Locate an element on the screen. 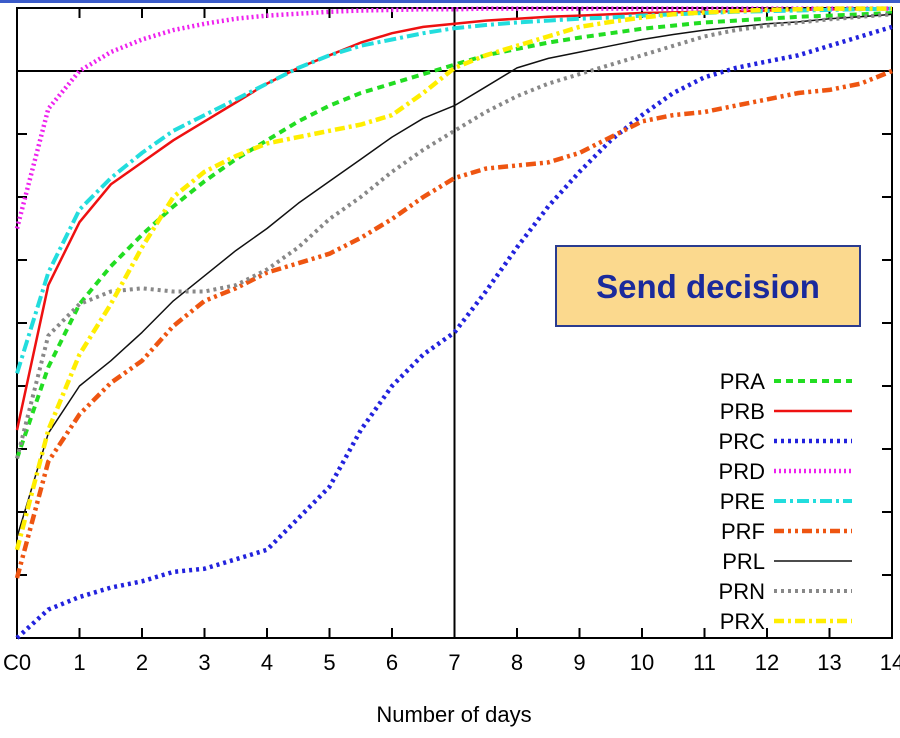 The image size is (900, 738). send-decision-annotation: Send decision is located at coordinates (708, 286).